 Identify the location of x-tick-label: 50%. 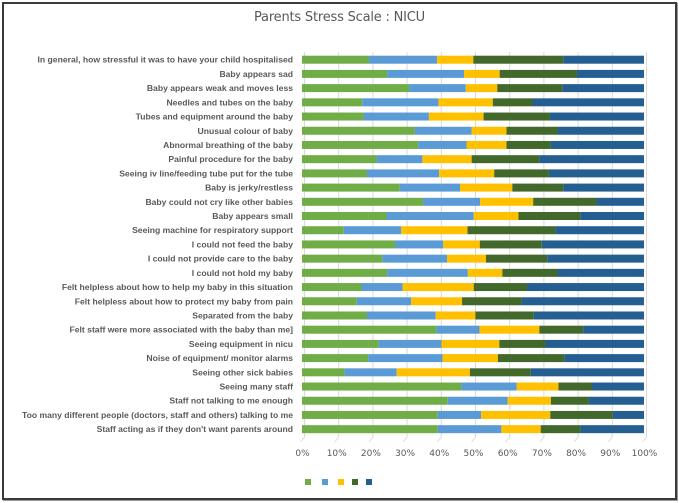
(473, 454).